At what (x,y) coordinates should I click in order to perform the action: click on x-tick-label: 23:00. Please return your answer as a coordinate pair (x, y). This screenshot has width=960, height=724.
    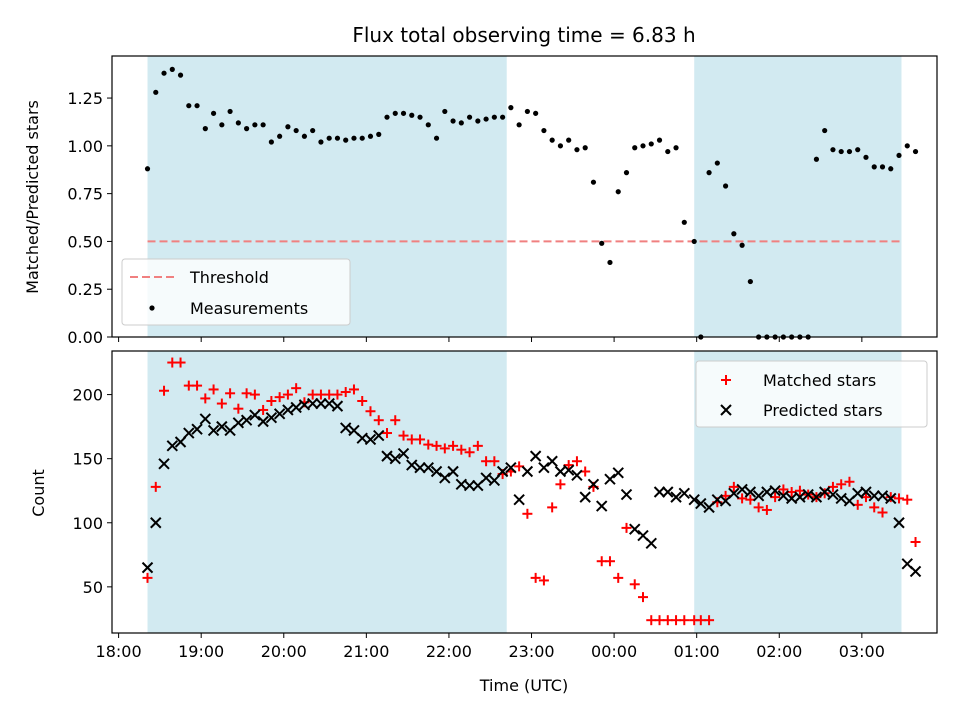
    Looking at the image, I should click on (531, 651).